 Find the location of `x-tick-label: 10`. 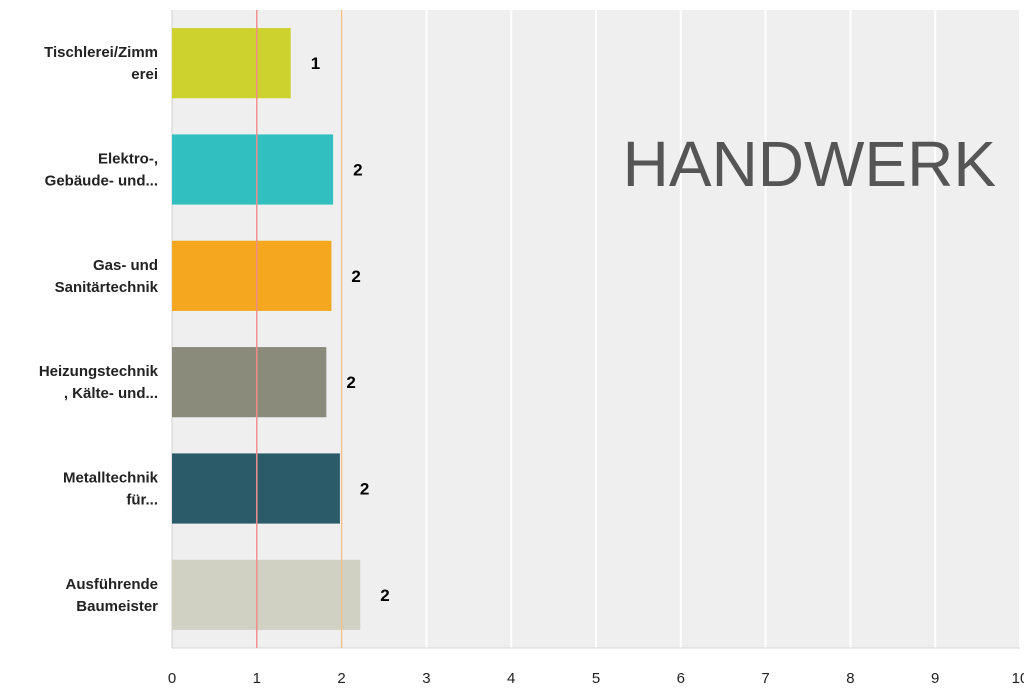

x-tick-label: 10 is located at coordinates (1018, 678).